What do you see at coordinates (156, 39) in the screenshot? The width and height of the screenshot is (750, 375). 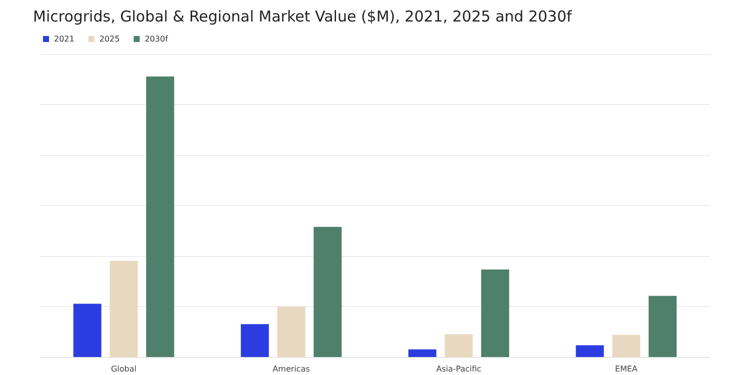 I see `legend-label: 2030f` at bounding box center [156, 39].